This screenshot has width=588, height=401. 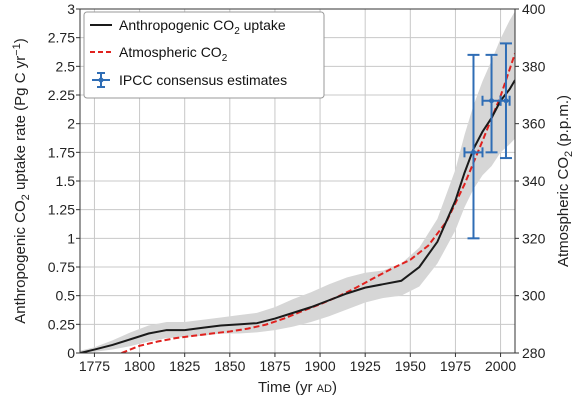 I want to click on y-left-label-sub: 2, so click(x=26, y=197).